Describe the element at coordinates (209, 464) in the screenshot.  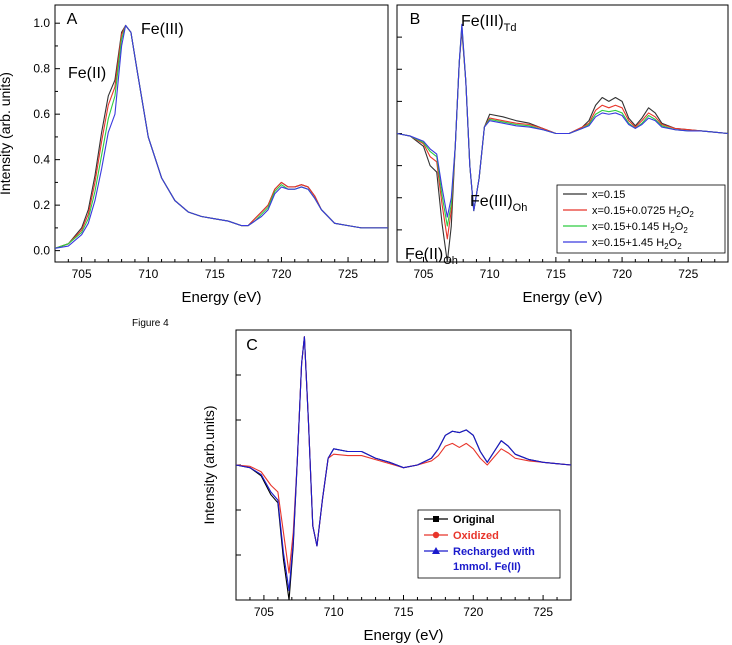
I see `y-axis-label: Intensity (arb.units)` at that location.